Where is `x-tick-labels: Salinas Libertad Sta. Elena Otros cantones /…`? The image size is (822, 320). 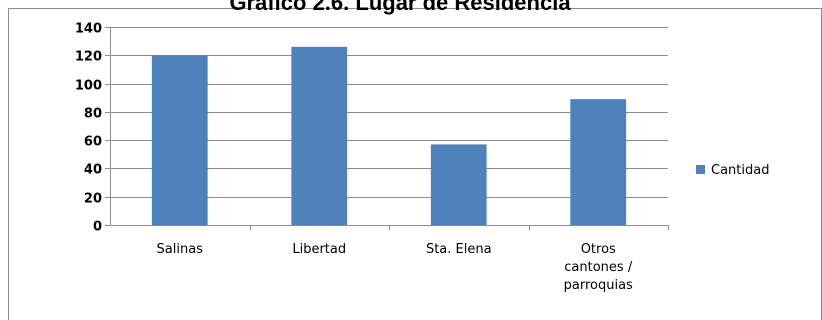
x-tick-labels: Salinas Libertad Sta. Elena Otros cantones /… is located at coordinates (395, 267).